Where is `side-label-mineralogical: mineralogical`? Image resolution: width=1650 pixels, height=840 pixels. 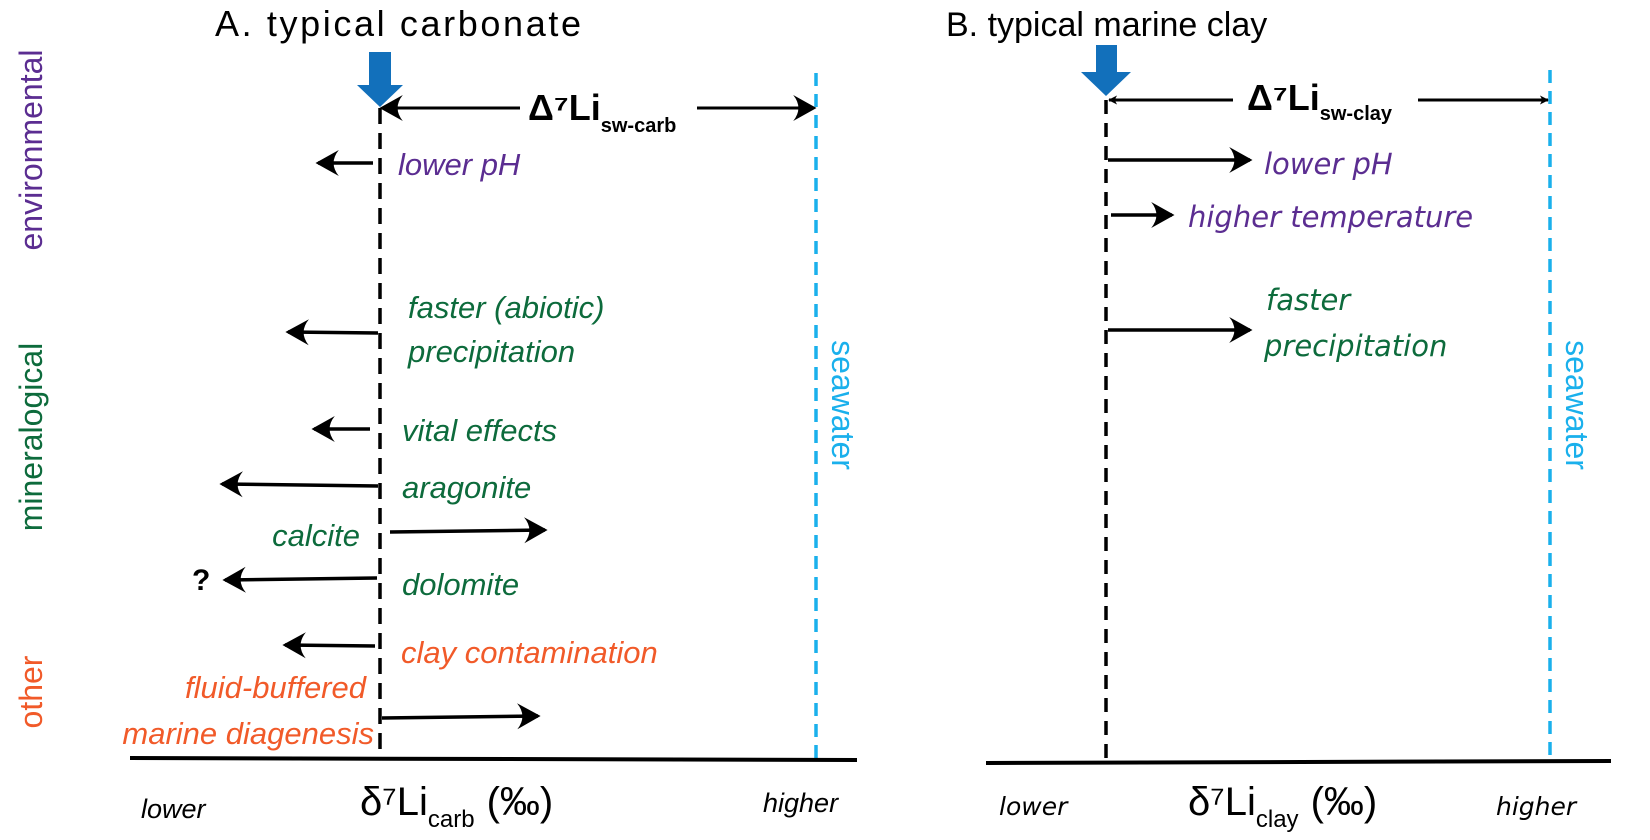
side-label-mineralogical: mineralogical is located at coordinates (31, 437).